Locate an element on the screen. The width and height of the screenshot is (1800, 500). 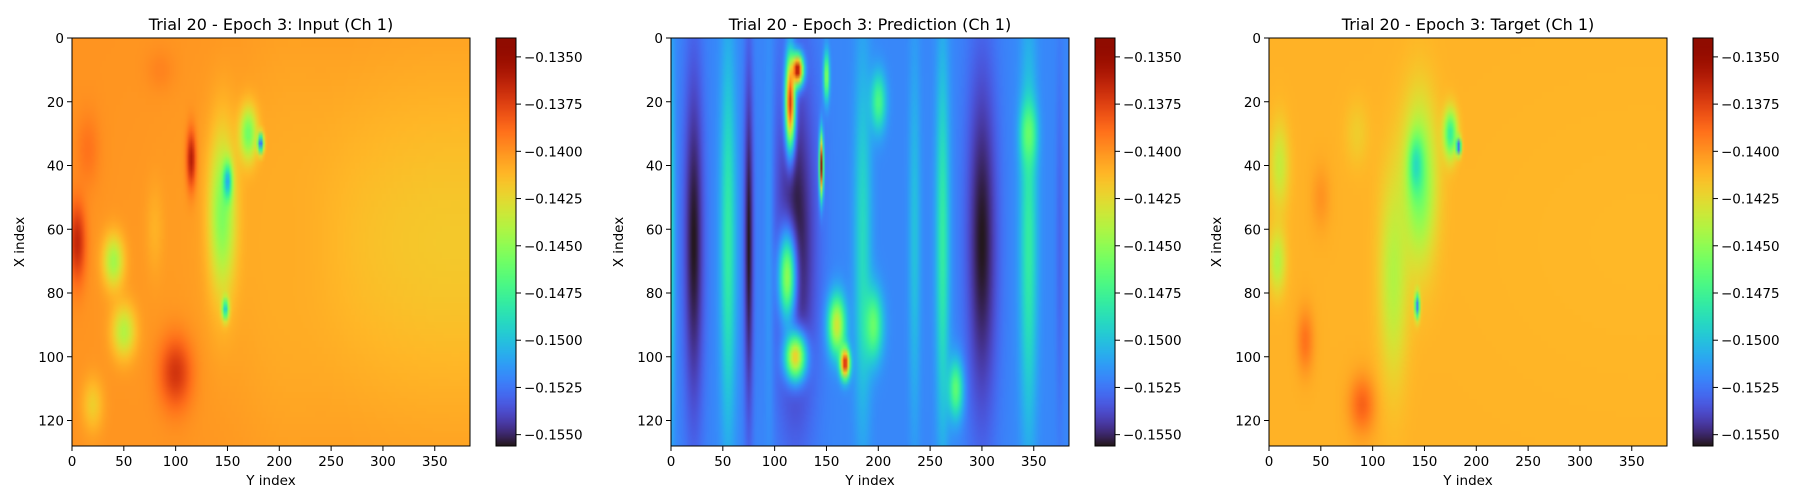
panel-title: Trial 20 - Epoch 3: Target (Ch 1) is located at coordinates (1467, 24).